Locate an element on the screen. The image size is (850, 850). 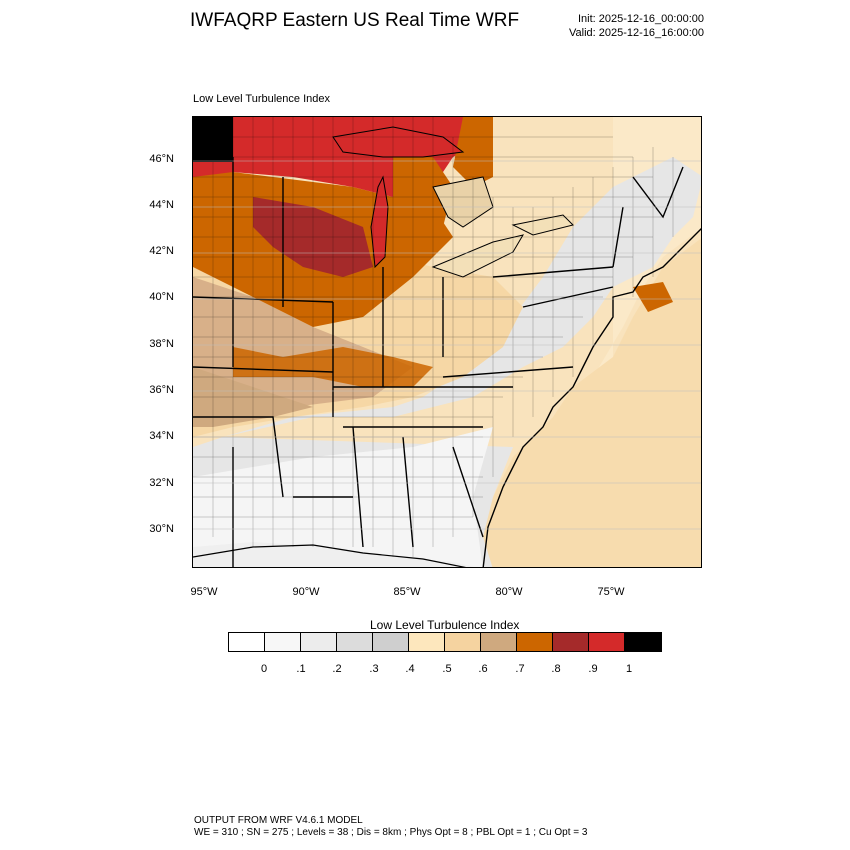
gulf-water is located at coordinates (334, 554).